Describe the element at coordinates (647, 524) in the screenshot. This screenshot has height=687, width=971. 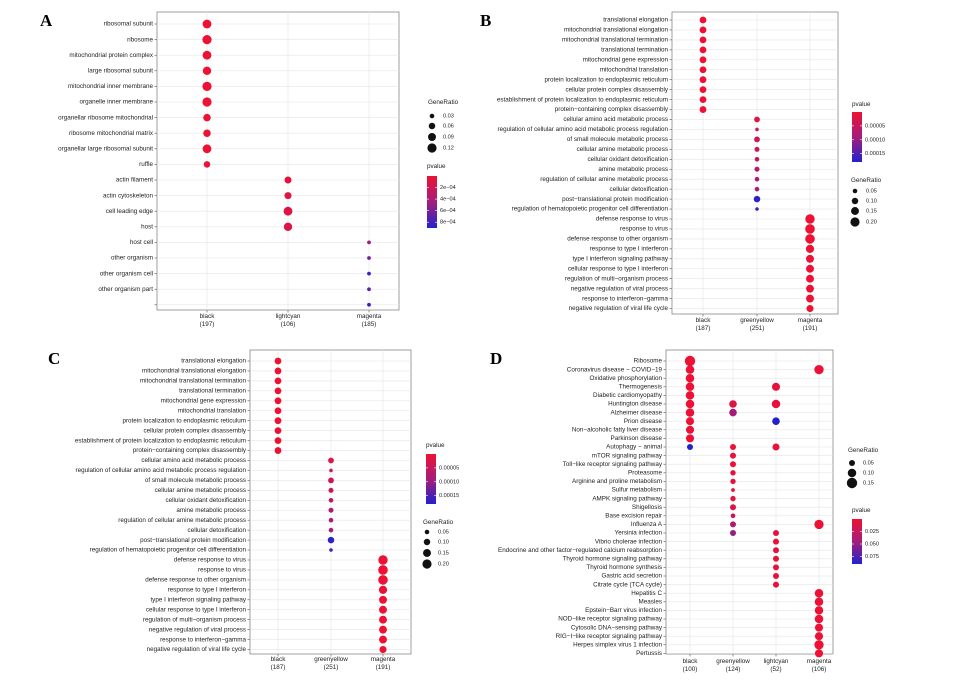
I see `term-label: Influenza A` at that location.